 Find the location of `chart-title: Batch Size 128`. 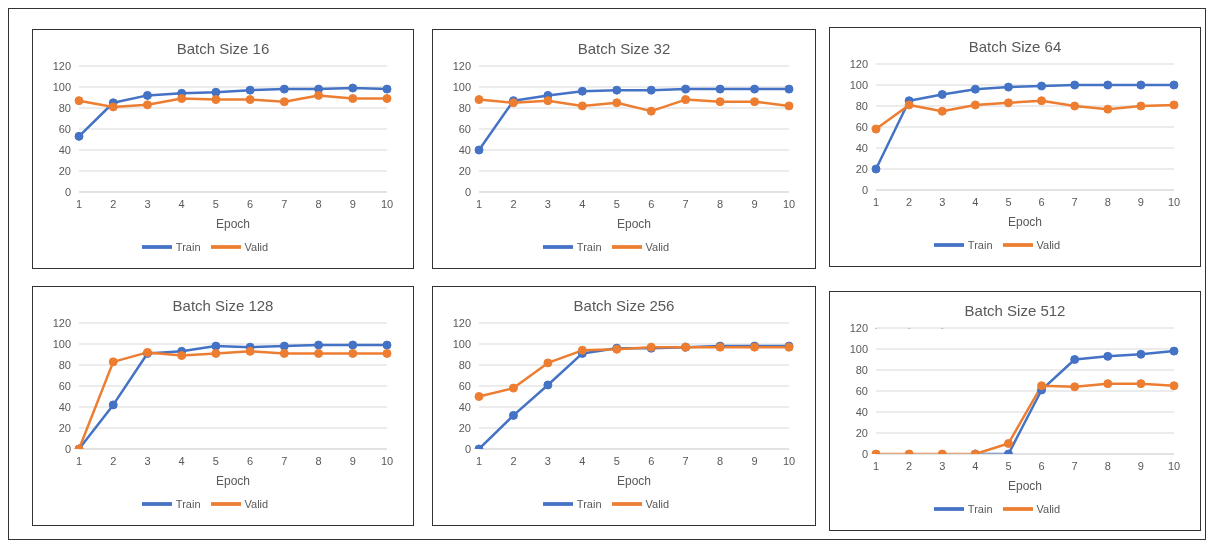

chart-title: Batch Size 128 is located at coordinates (223, 305).